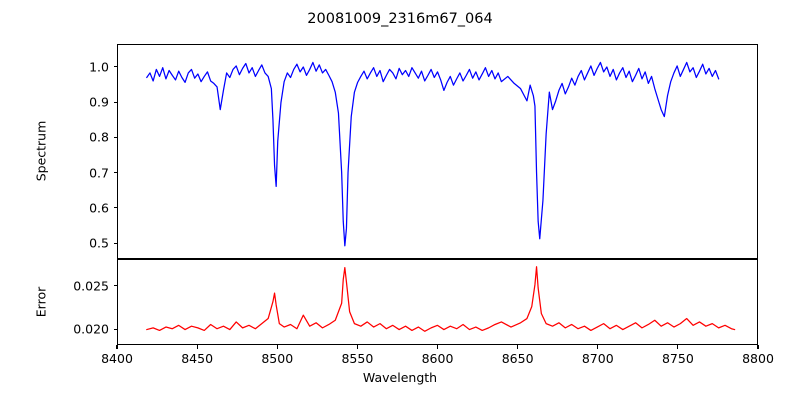 The width and height of the screenshot is (800, 400). Describe the element at coordinates (597, 358) in the screenshot. I see `wavelength-tick-label: 8700` at that location.